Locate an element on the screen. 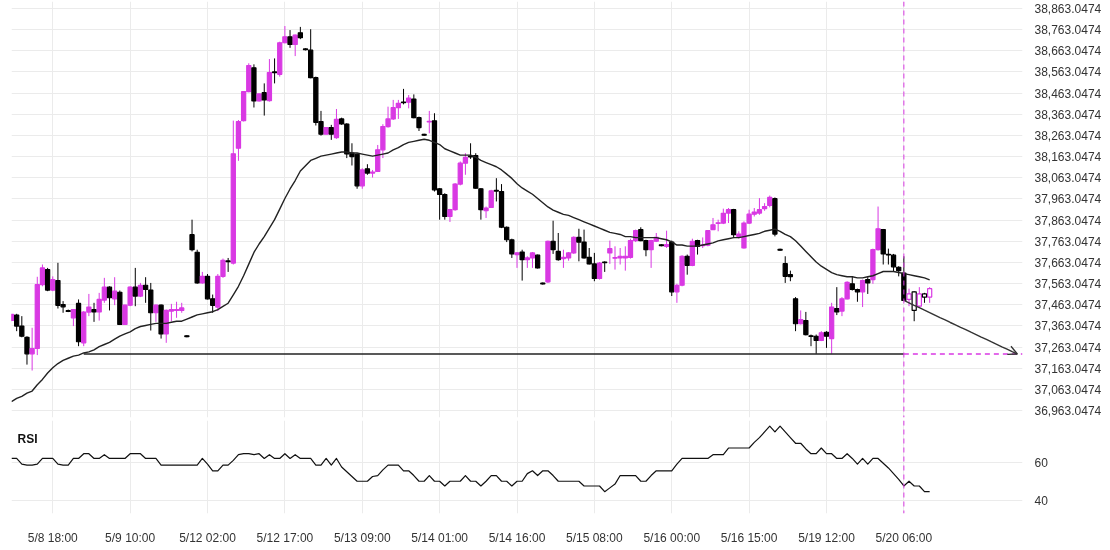  y-tick-label: 37,663.0474 is located at coordinates (1068, 262).